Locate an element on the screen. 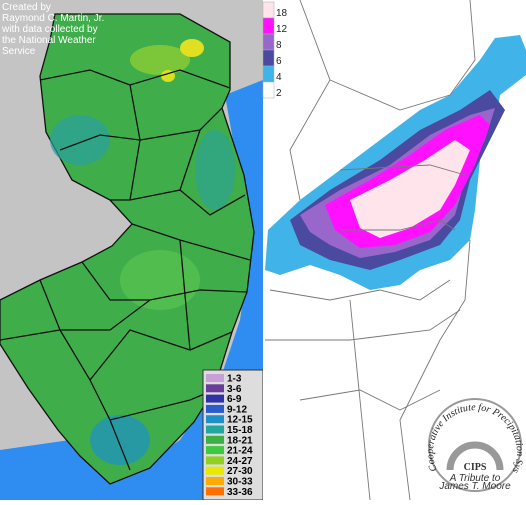 The image size is (526, 505). legend-label: 6-9 is located at coordinates (234, 399).